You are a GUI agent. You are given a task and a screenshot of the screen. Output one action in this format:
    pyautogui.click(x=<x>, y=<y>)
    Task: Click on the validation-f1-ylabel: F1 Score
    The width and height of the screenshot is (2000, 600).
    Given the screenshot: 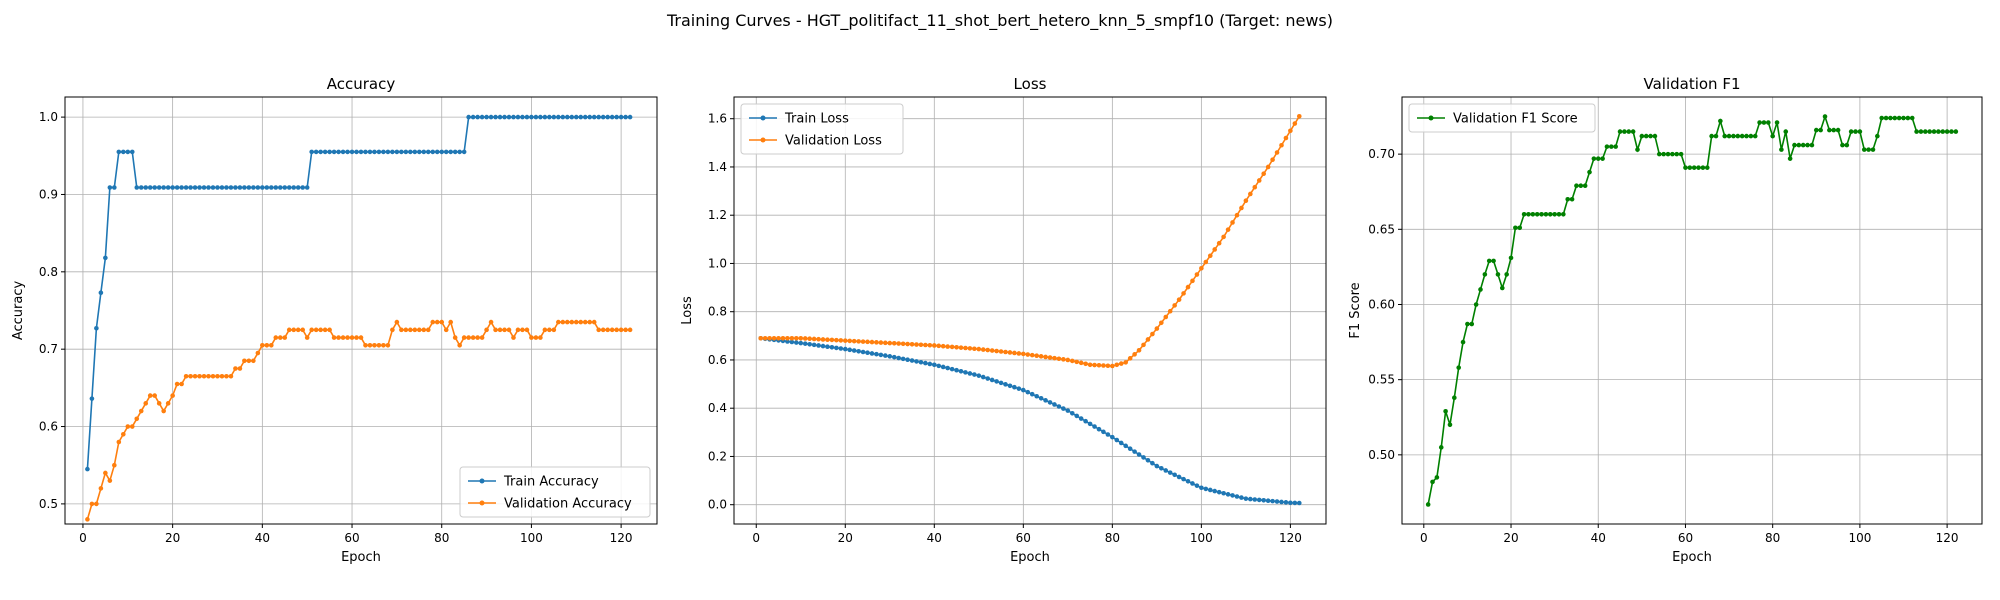 What is the action you would take?
    pyautogui.click(x=1355, y=310)
    